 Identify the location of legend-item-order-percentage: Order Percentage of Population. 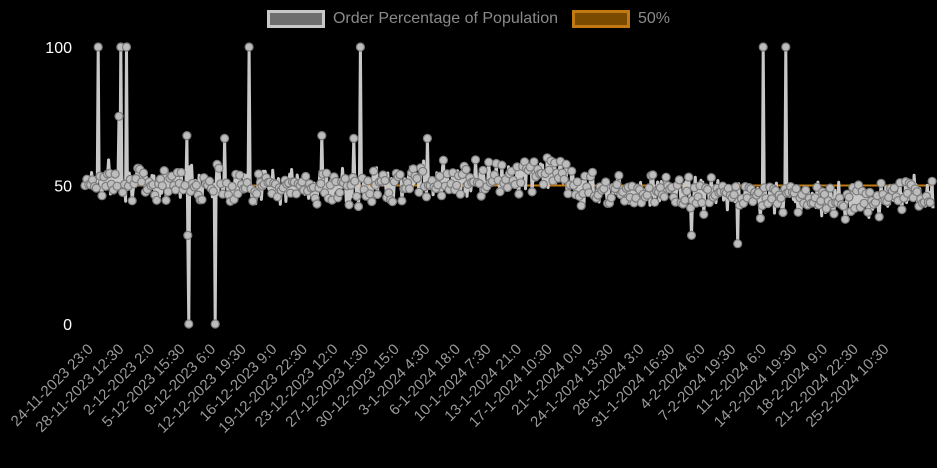
(412, 19).